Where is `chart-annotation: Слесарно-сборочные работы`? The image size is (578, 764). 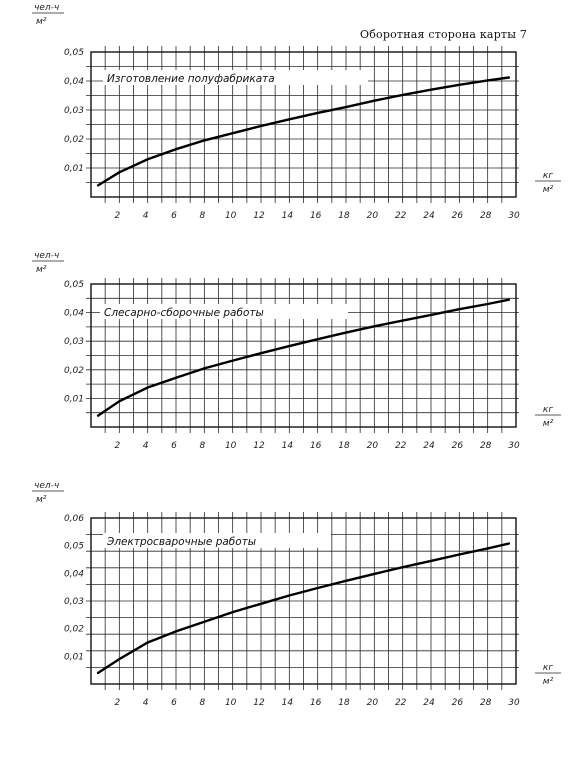
chart-annotation: Слесарно-сборочные работы is located at coordinates (184, 313).